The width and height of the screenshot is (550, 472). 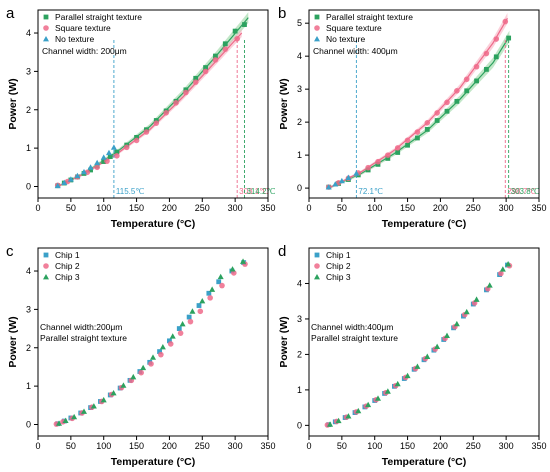 What do you see at coordinates (253, 191) in the screenshot?
I see `temperature-marker-label: 303.1℃` at bounding box center [253, 191].